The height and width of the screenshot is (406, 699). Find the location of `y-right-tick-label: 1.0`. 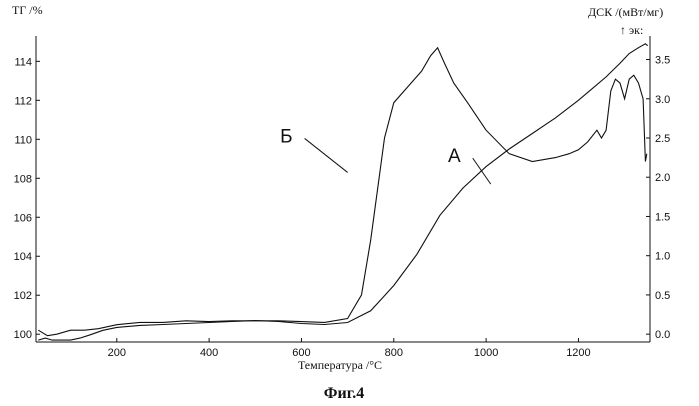

y-right-tick-label: 1.0 is located at coordinates (662, 257).